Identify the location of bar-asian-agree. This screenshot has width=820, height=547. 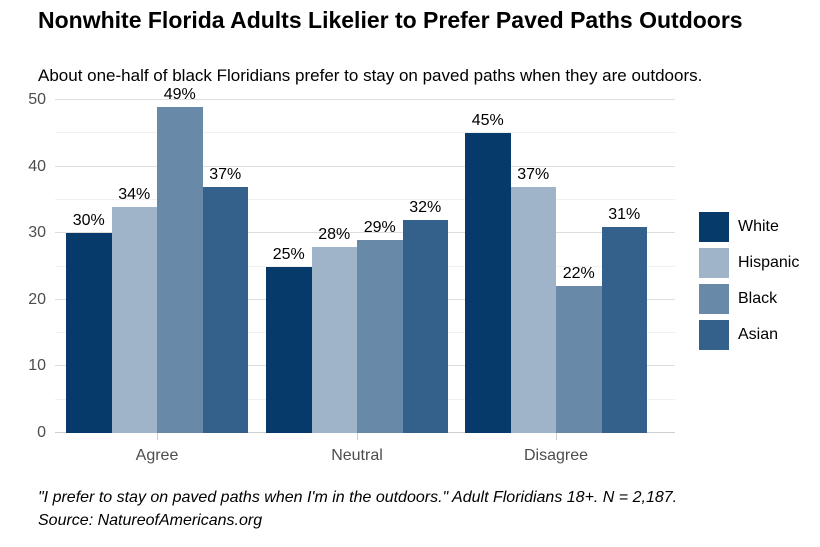
(225, 309).